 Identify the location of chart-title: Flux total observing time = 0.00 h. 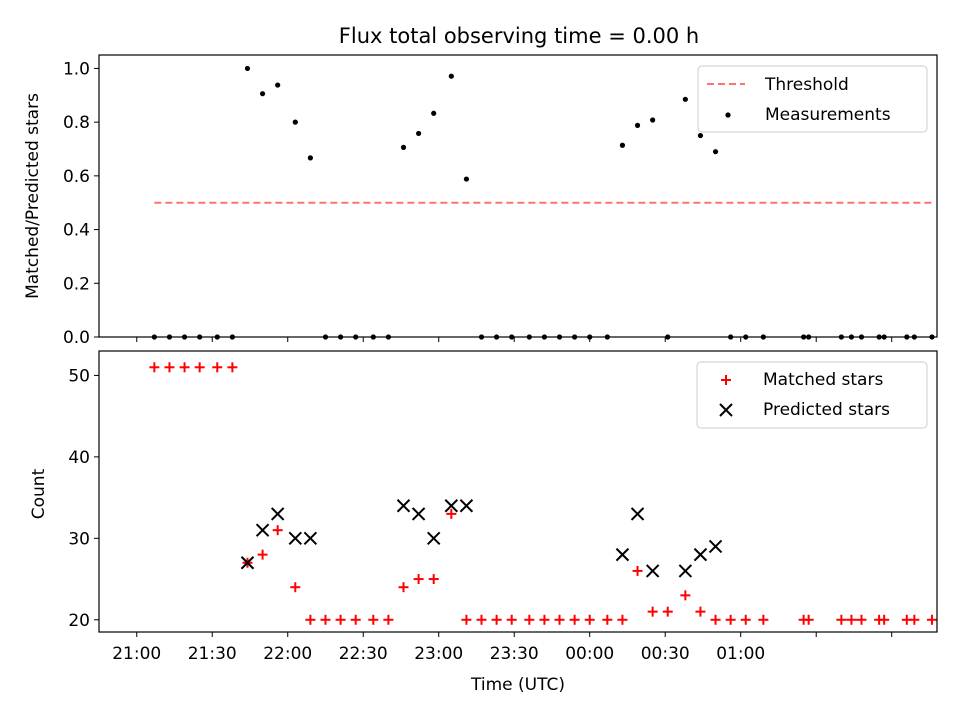
(519, 36).